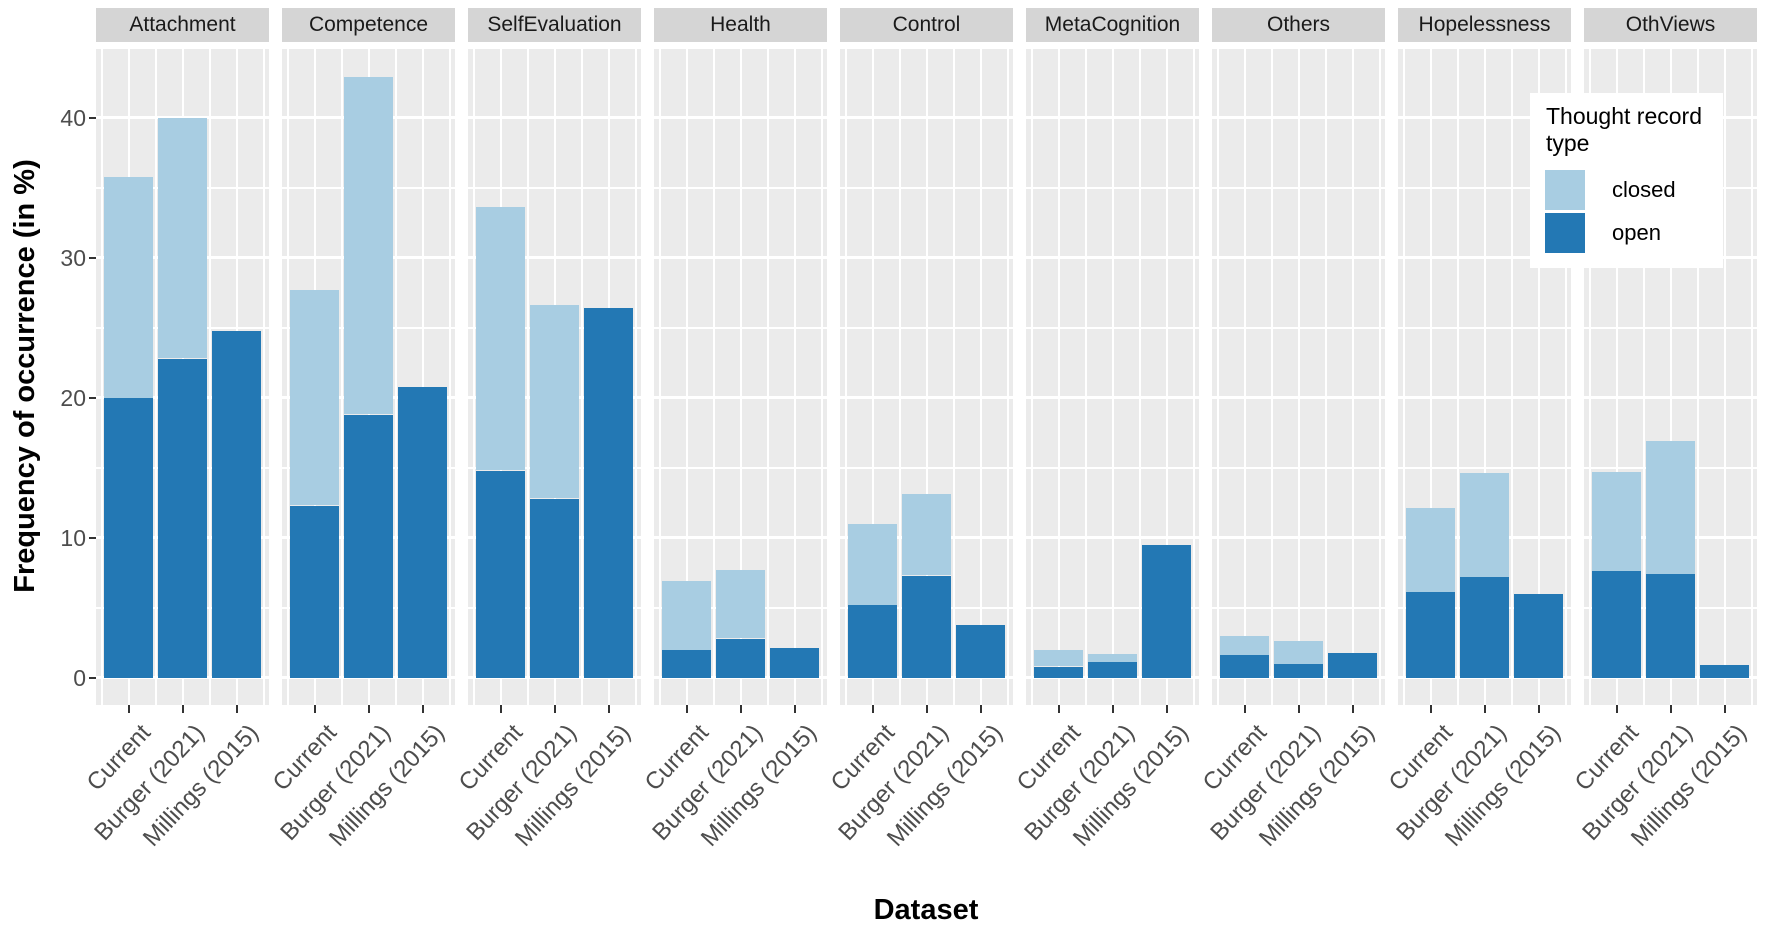 This screenshot has width=1772, height=935. Describe the element at coordinates (1565, 190) in the screenshot. I see `legend-swatch-closed` at that location.